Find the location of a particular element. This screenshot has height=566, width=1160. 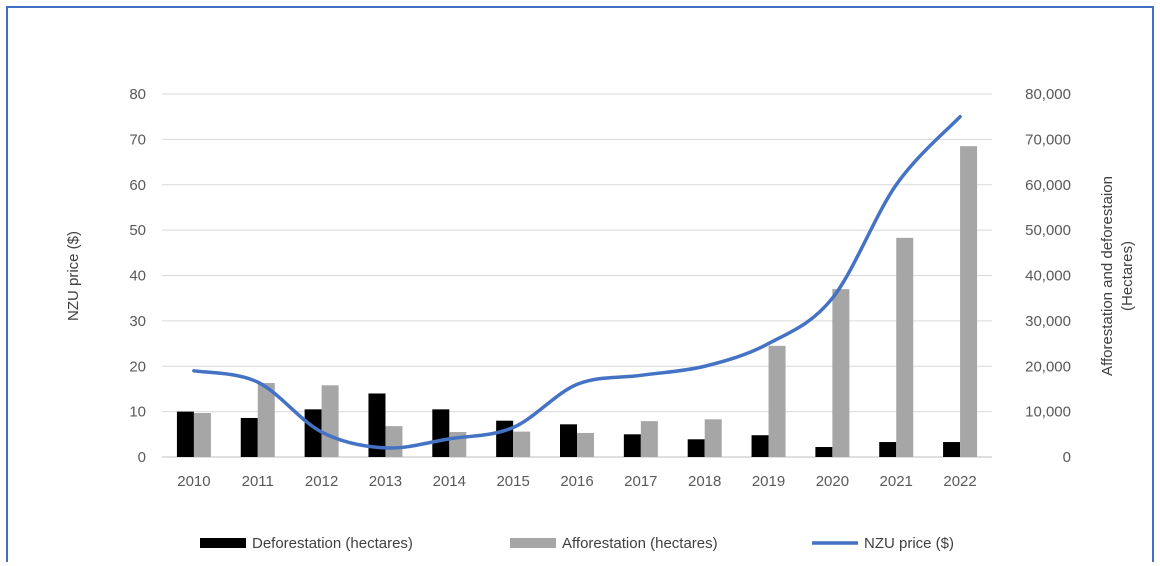

legend-label-afforestation: Afforestation (hectares) is located at coordinates (640, 543).